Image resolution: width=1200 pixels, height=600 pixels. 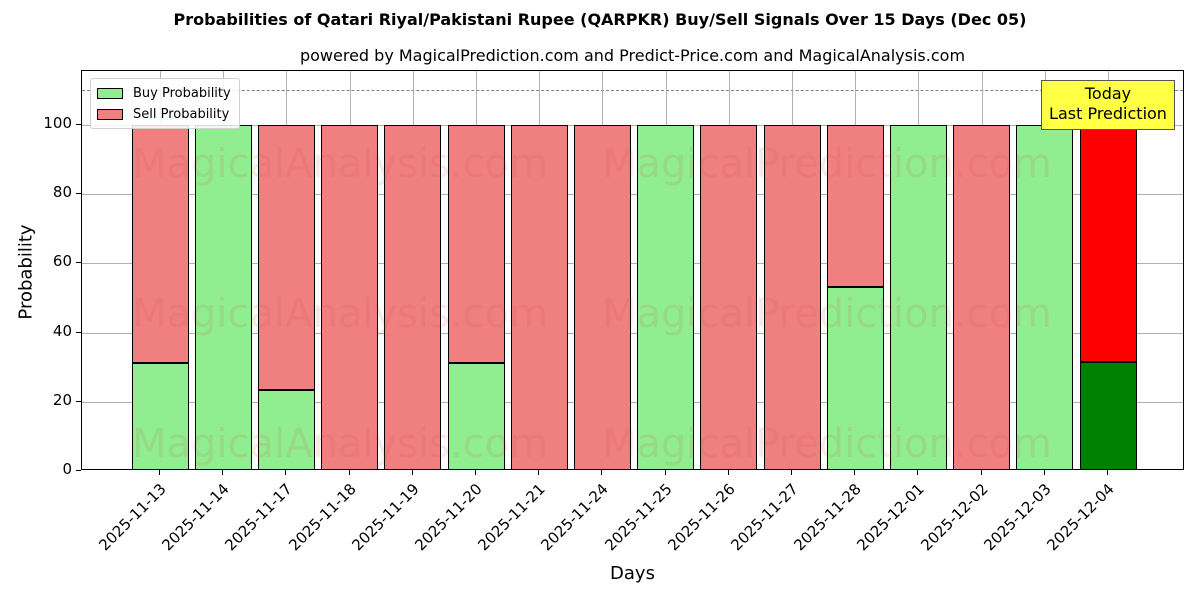 What do you see at coordinates (1108, 113) in the screenshot?
I see `annotation-line-2: Last Prediction` at bounding box center [1108, 113].